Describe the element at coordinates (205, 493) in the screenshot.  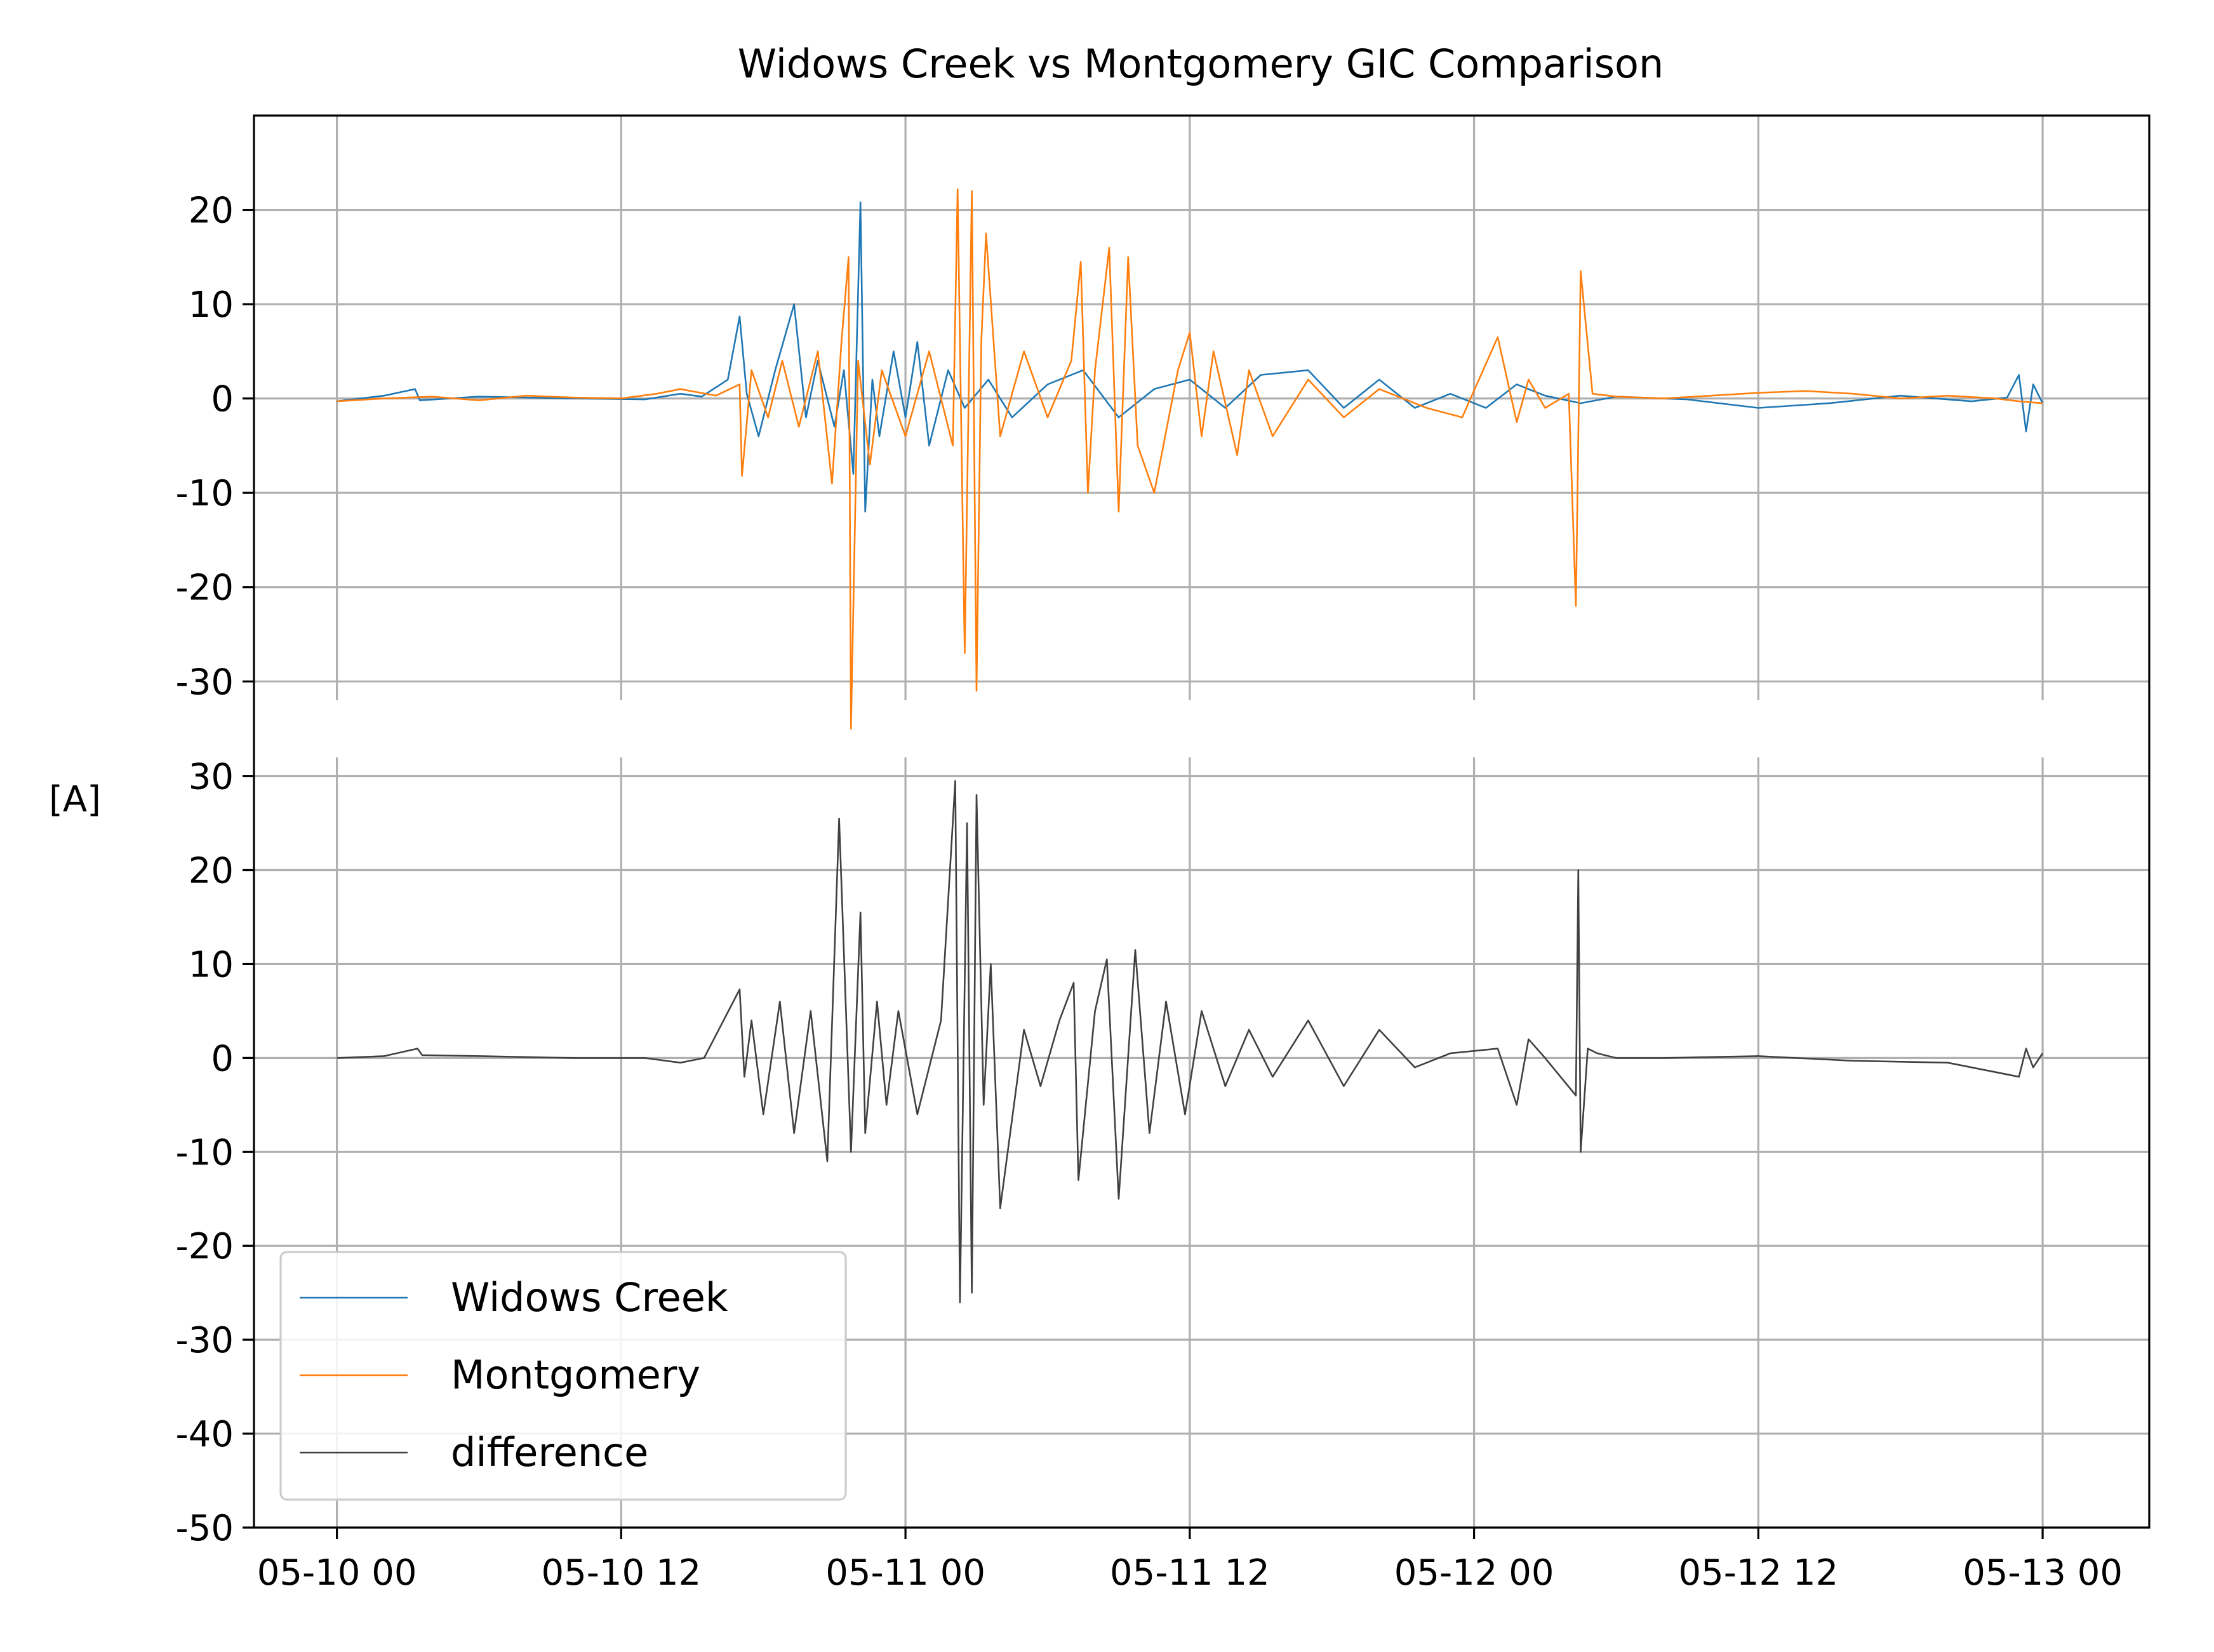
I see `top-y-tick-label: -10` at that location.